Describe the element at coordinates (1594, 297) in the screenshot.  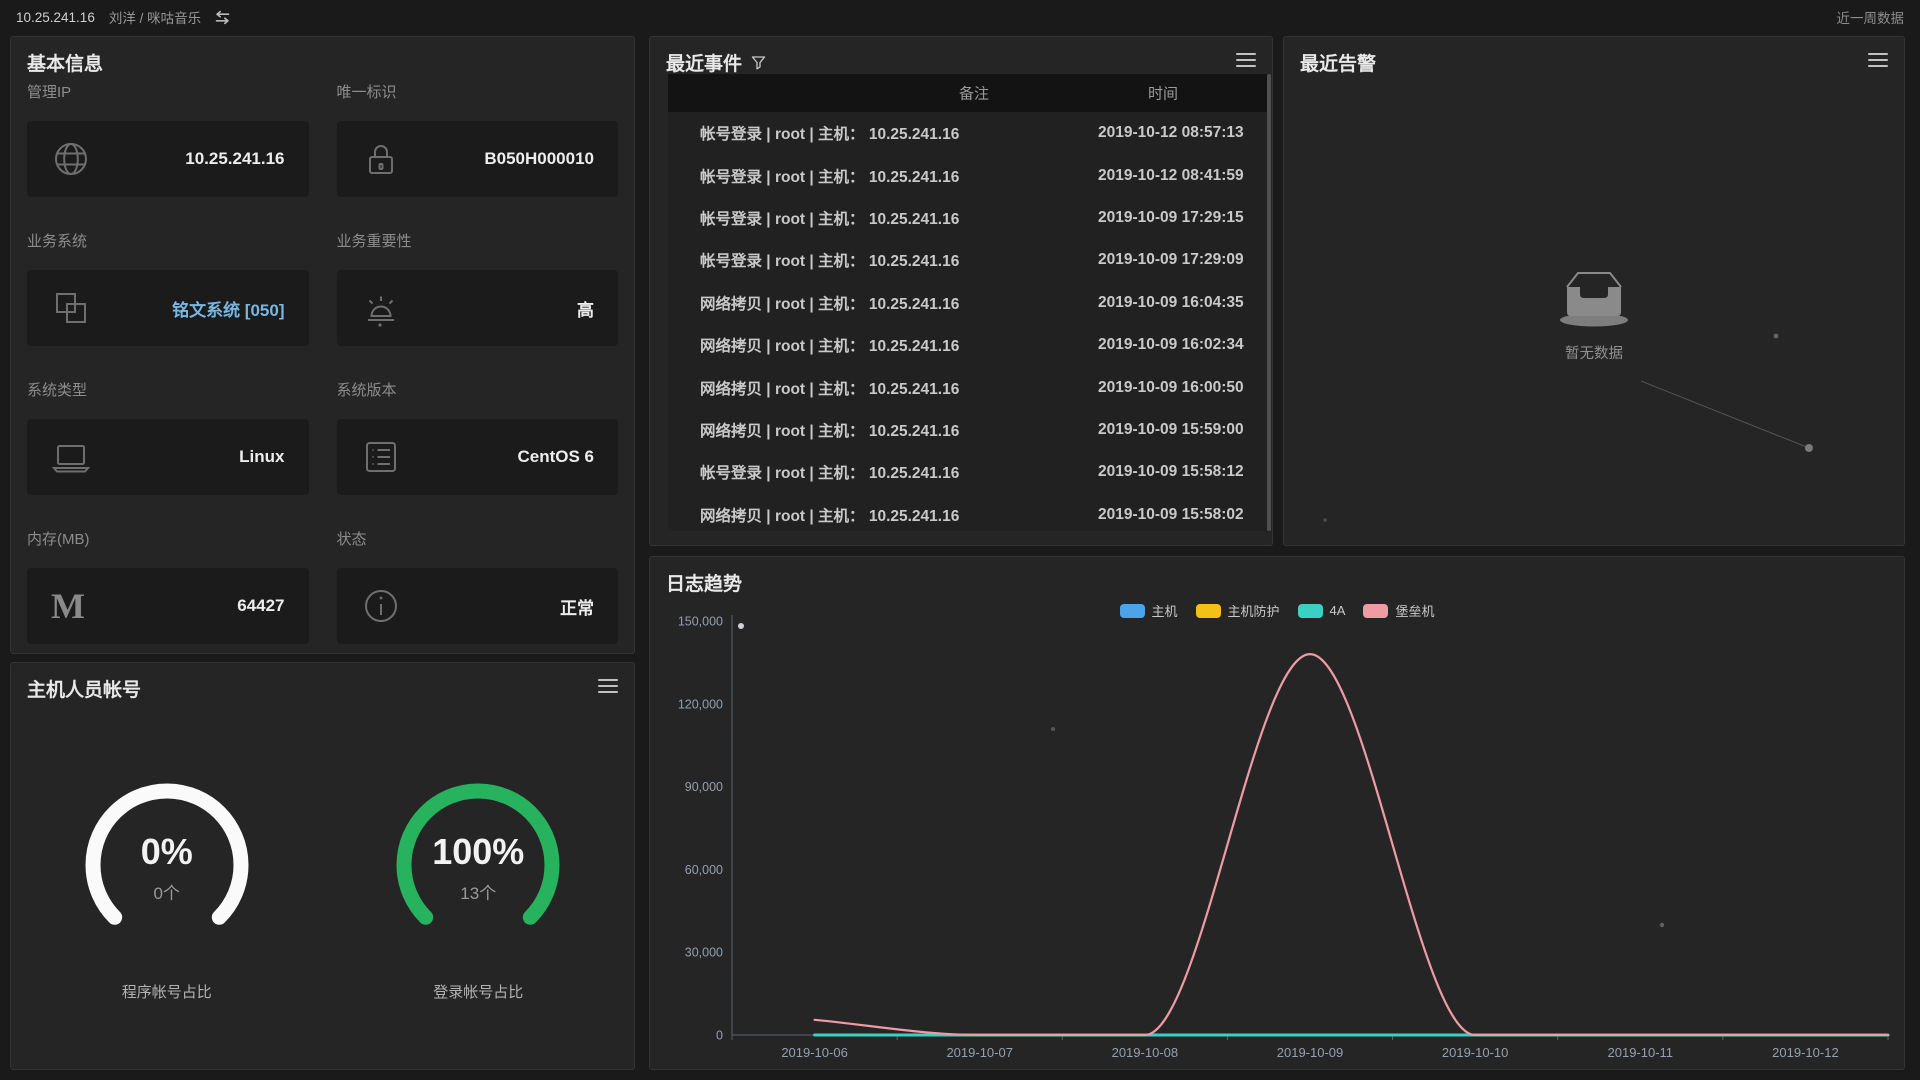
I see `empty-box-icon` at that location.